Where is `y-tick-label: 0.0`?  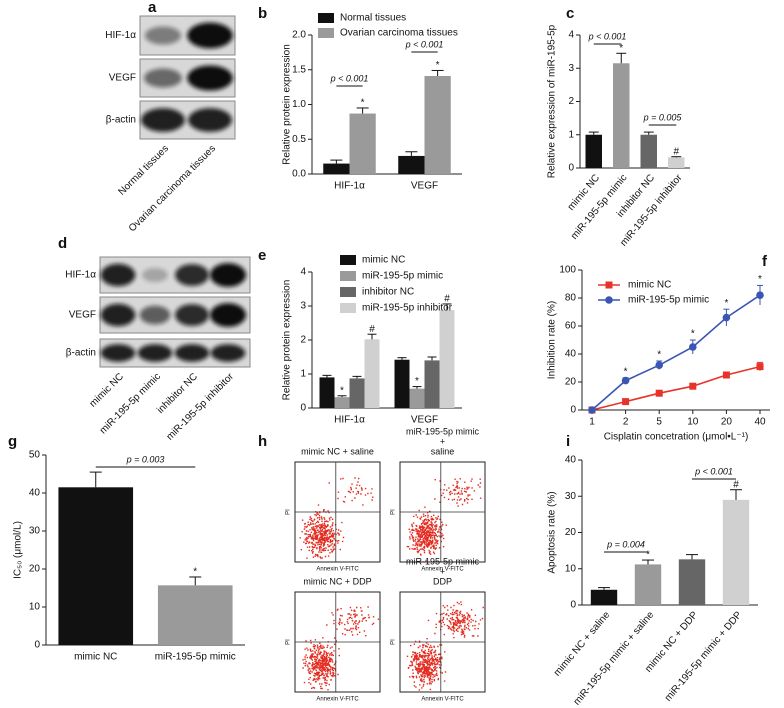
y-tick-label: 0.0 is located at coordinates (299, 174).